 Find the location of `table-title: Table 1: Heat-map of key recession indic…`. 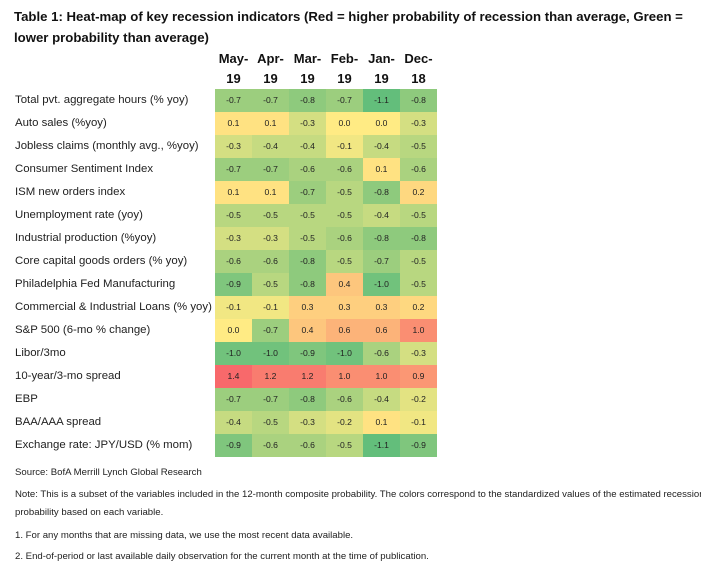

table-title: Table 1: Heat-map of key recession indic… is located at coordinates (348, 27).